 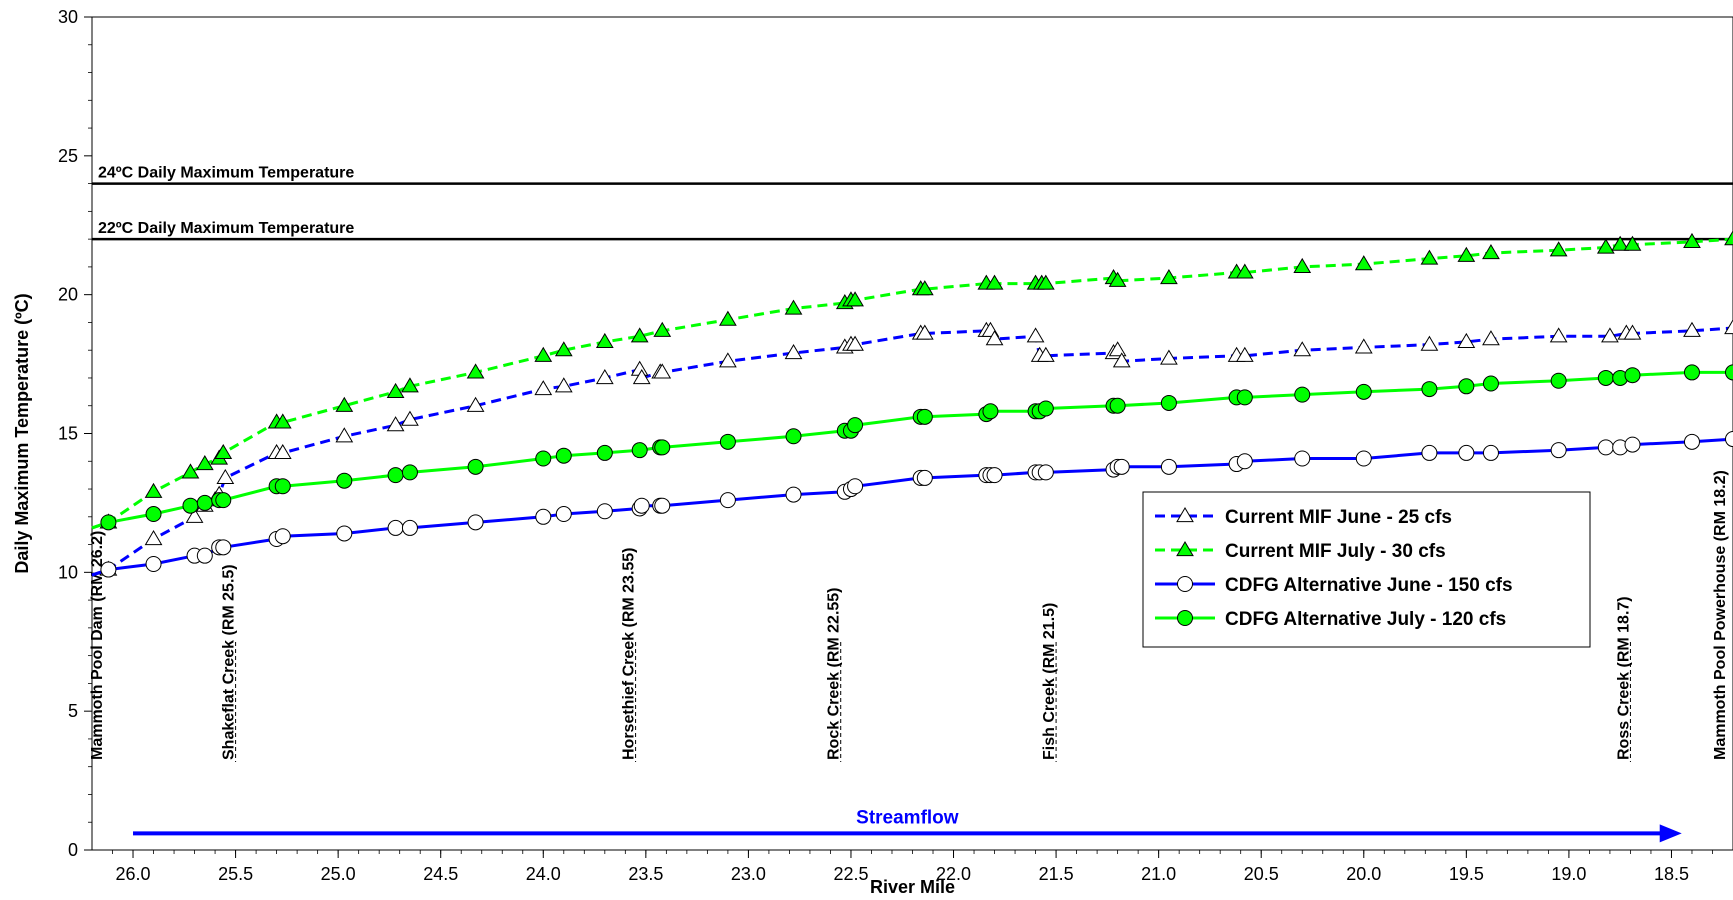 I want to click on x-tick-label: 21.5, so click(x=1056, y=874).